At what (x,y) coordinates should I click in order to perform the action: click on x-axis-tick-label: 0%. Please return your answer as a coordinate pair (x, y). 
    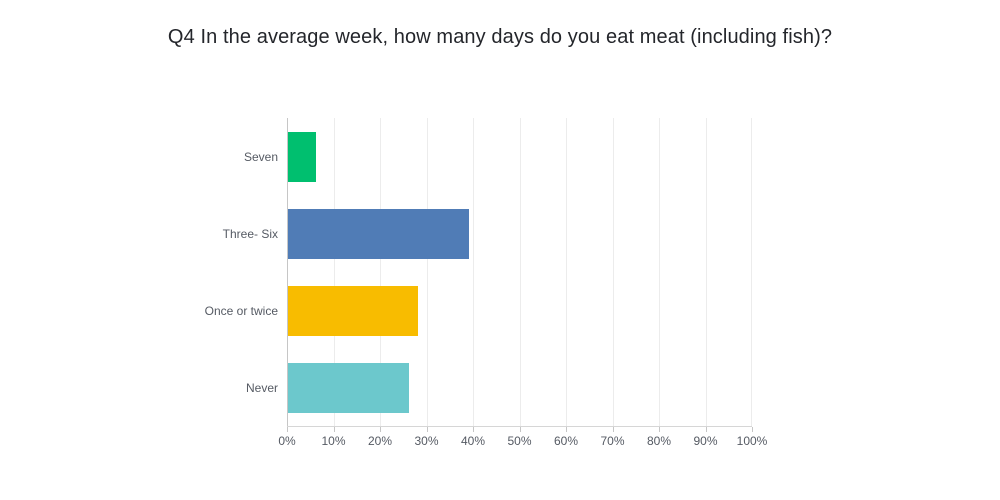
    Looking at the image, I should click on (287, 441).